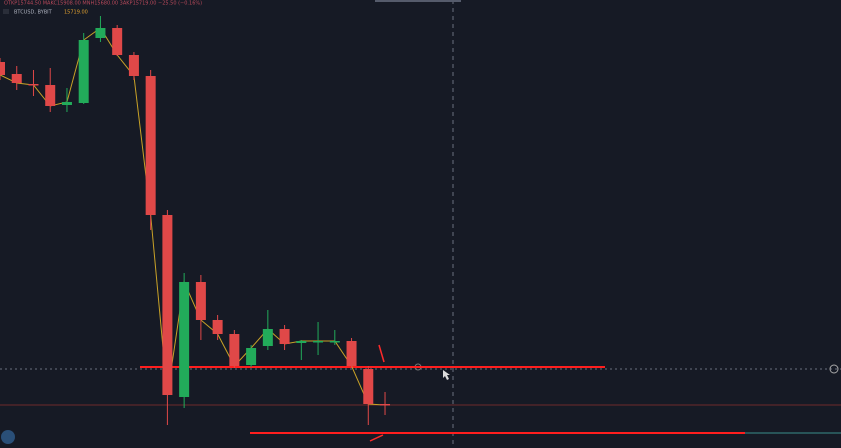  What do you see at coordinates (6, 11) in the screenshot?
I see `collapse-toggle` at bounding box center [6, 11].